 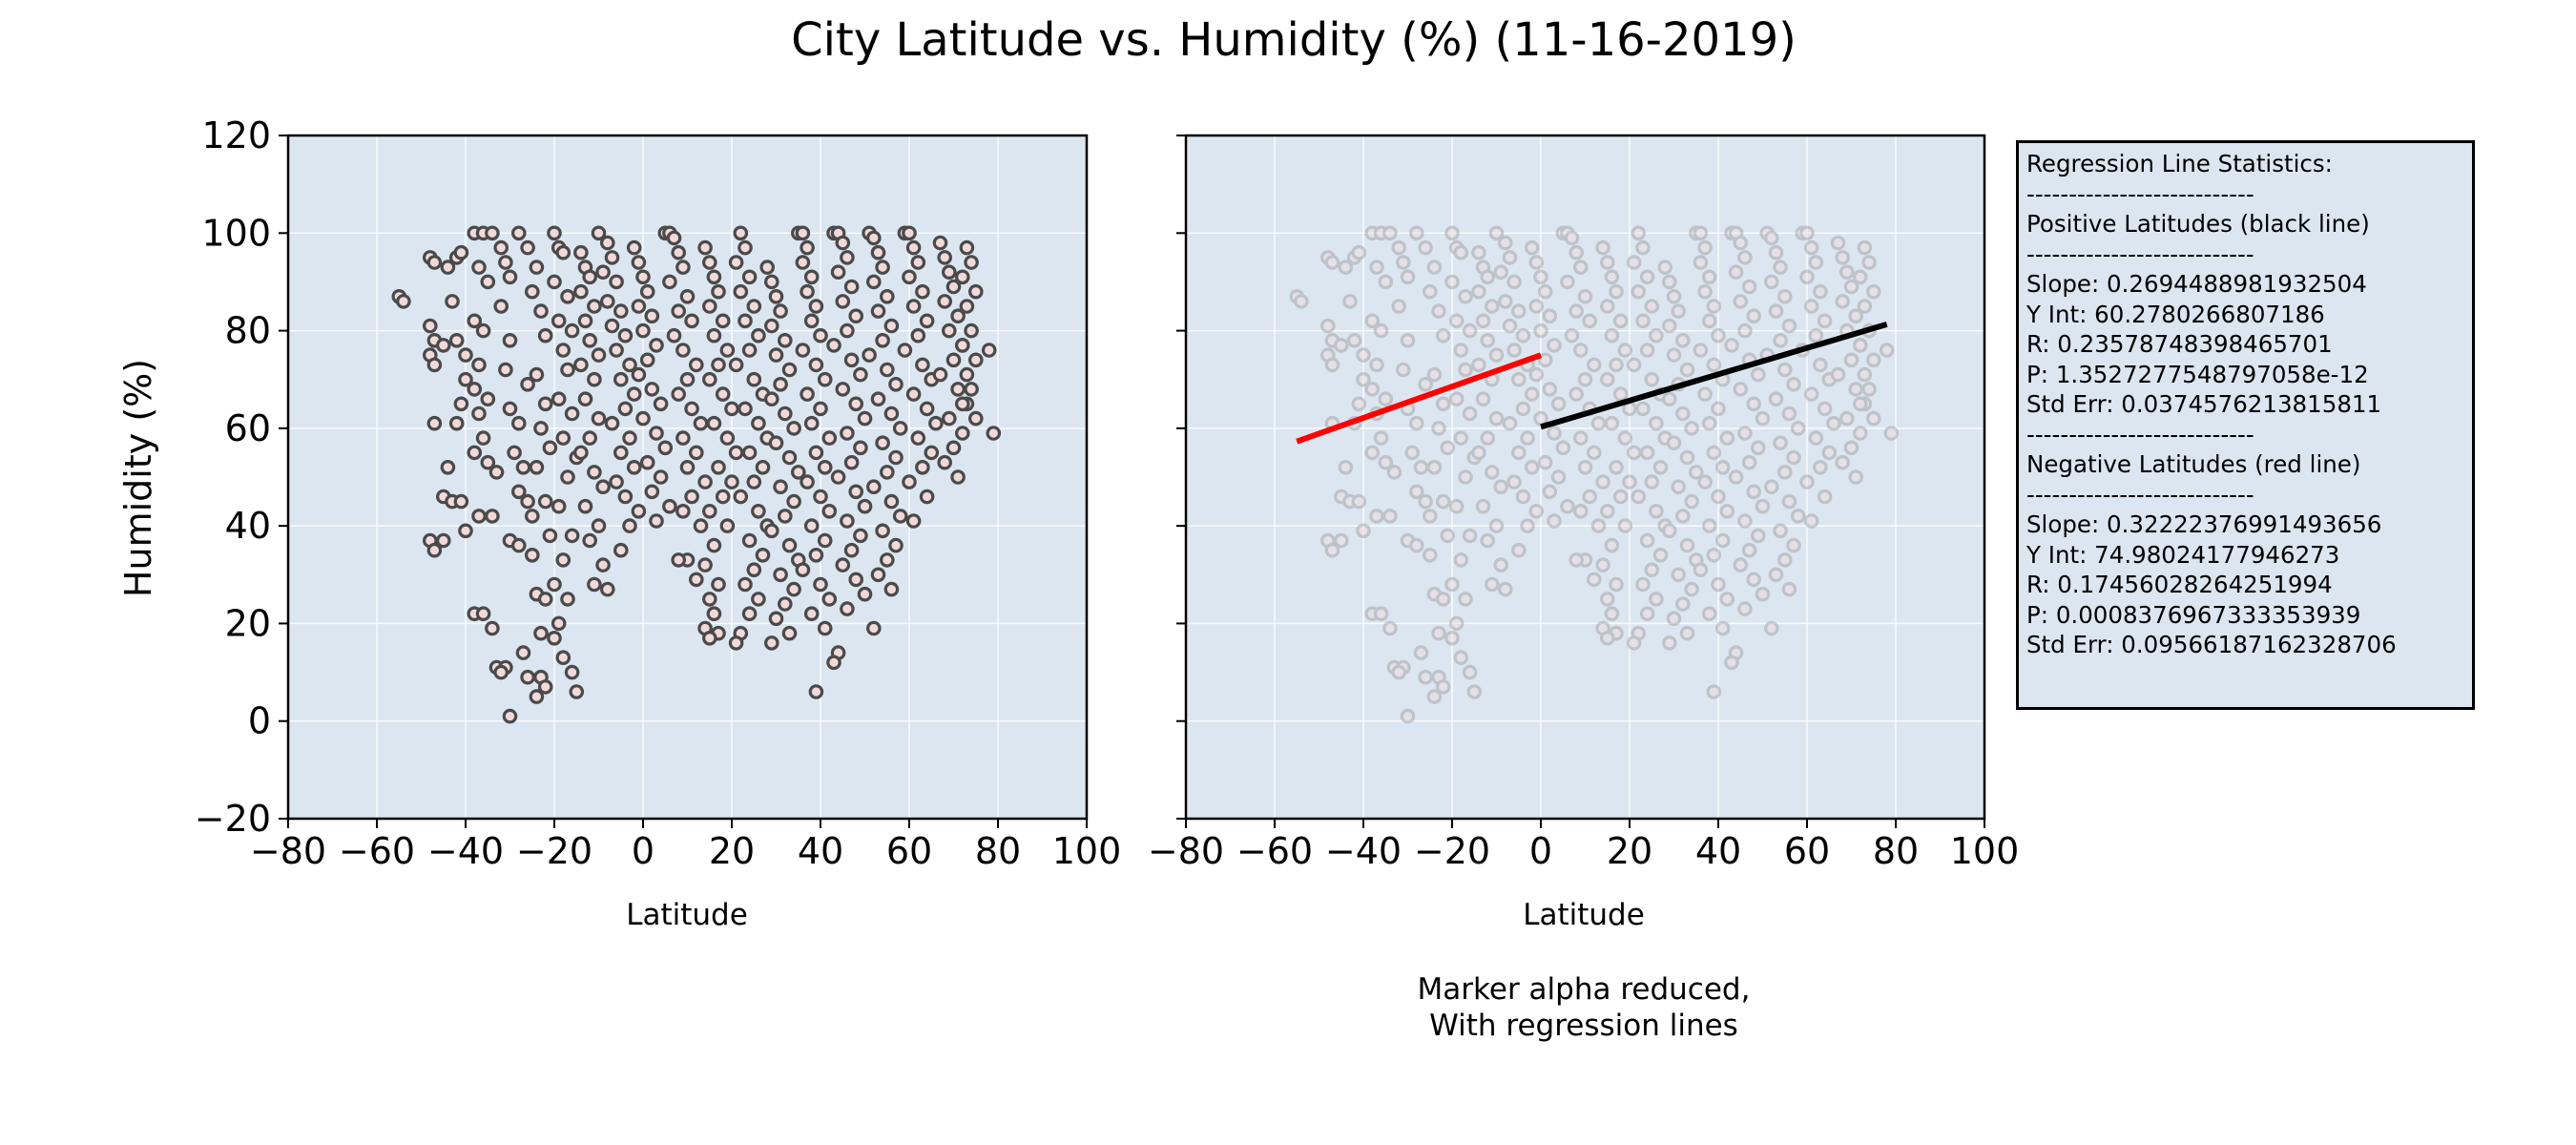 What do you see at coordinates (1896, 851) in the screenshot?
I see `x-tick-label: 80` at bounding box center [1896, 851].